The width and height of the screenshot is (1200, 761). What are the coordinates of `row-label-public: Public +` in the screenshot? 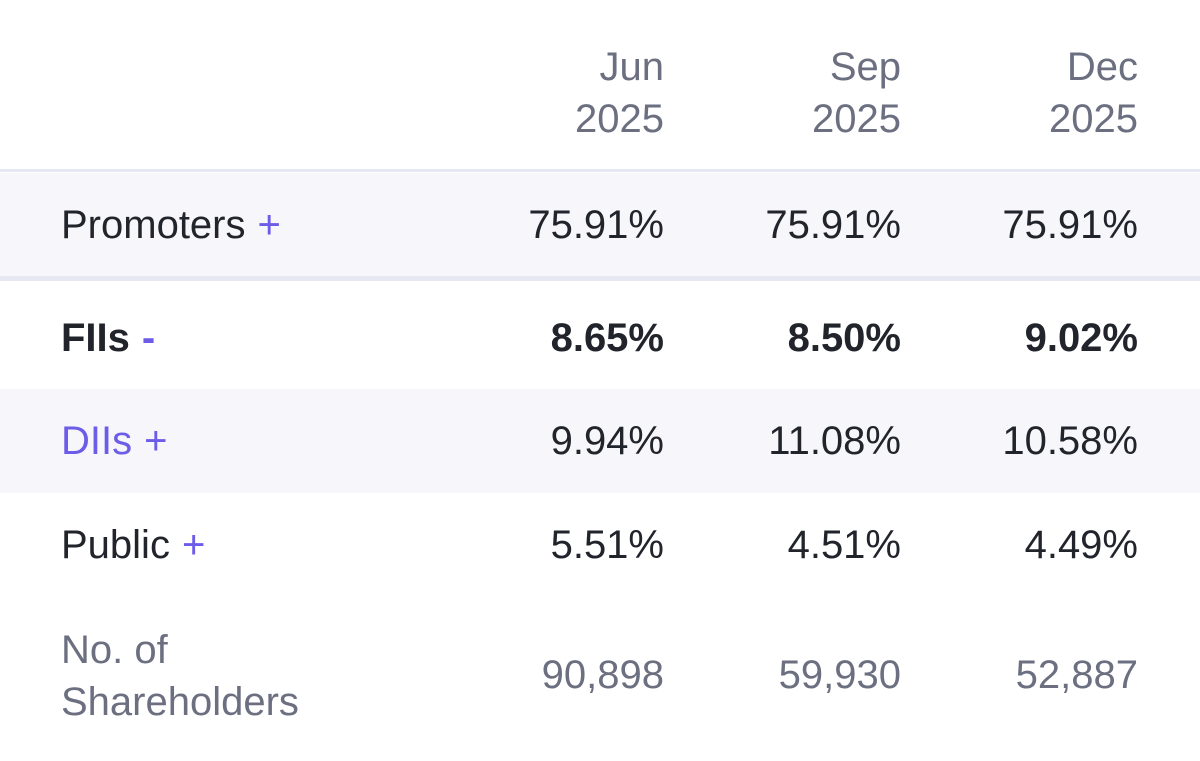 It's located at (133, 545).